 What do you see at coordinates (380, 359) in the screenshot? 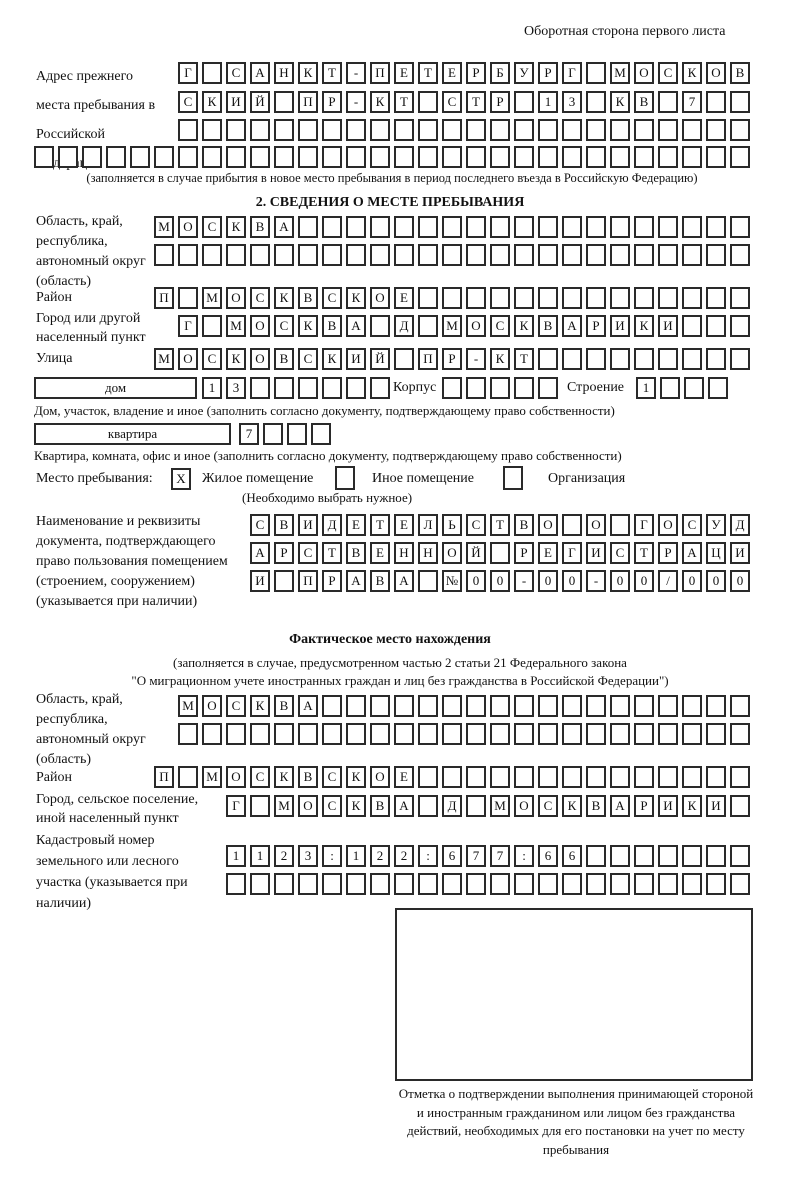
I see `char-cell: Й` at bounding box center [380, 359].